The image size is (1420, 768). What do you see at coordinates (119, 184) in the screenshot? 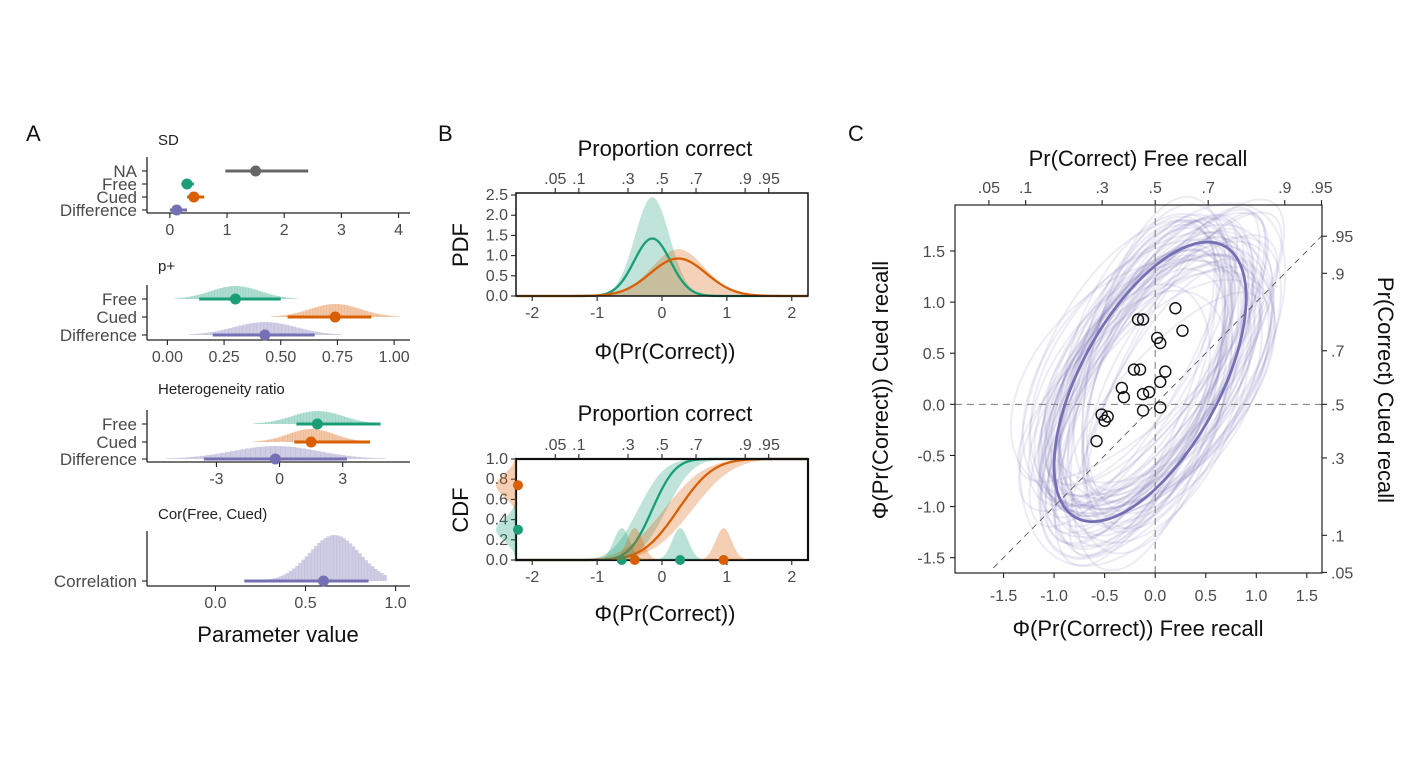
I see `row-label: Free` at bounding box center [119, 184].